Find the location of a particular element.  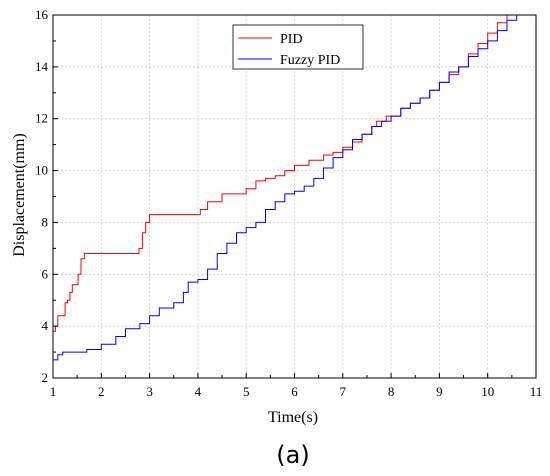

x-tick-label: 8 is located at coordinates (391, 391).